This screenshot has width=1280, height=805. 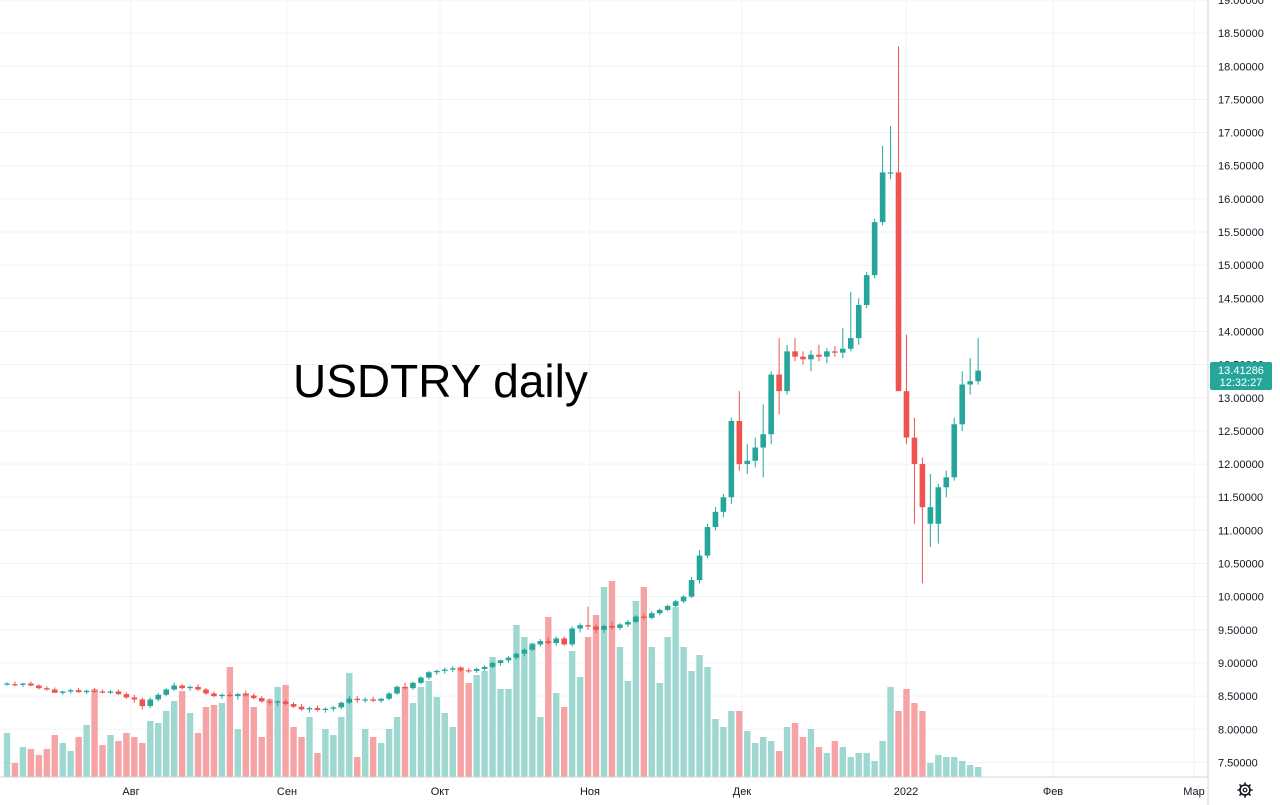 What do you see at coordinates (1241, 233) in the screenshot?
I see `y-tick-label: 15.50000` at bounding box center [1241, 233].